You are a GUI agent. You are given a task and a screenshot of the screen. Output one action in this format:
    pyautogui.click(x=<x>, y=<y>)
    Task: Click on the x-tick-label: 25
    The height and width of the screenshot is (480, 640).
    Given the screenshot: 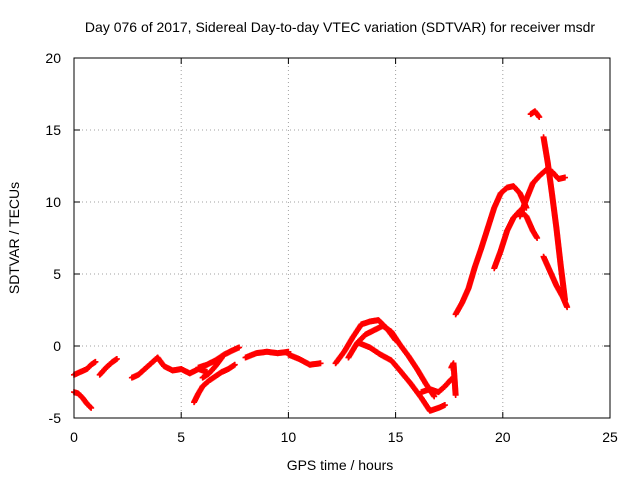 What is the action you would take?
    pyautogui.click(x=610, y=437)
    